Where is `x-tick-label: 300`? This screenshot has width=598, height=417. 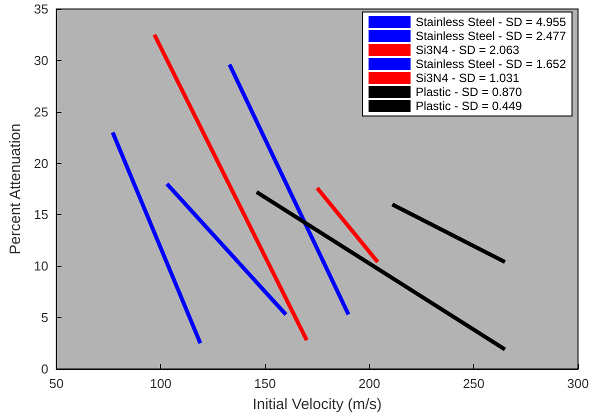
x-tick-label: 300 is located at coordinates (578, 383).